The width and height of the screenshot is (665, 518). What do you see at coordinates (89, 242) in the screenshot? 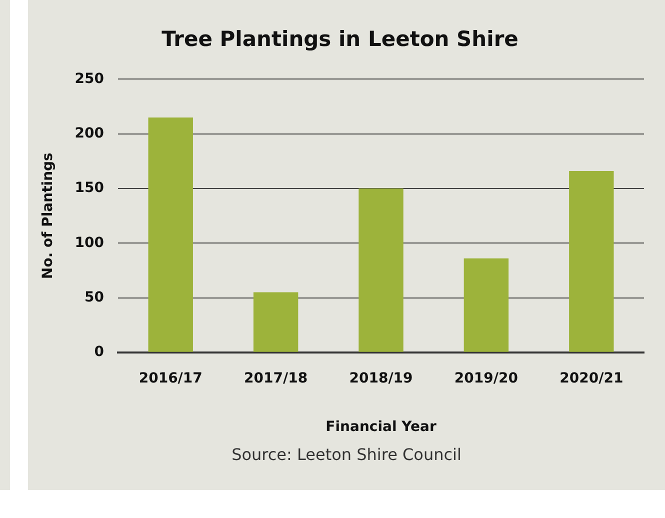
I see `y-tick-label: 100` at bounding box center [89, 242].